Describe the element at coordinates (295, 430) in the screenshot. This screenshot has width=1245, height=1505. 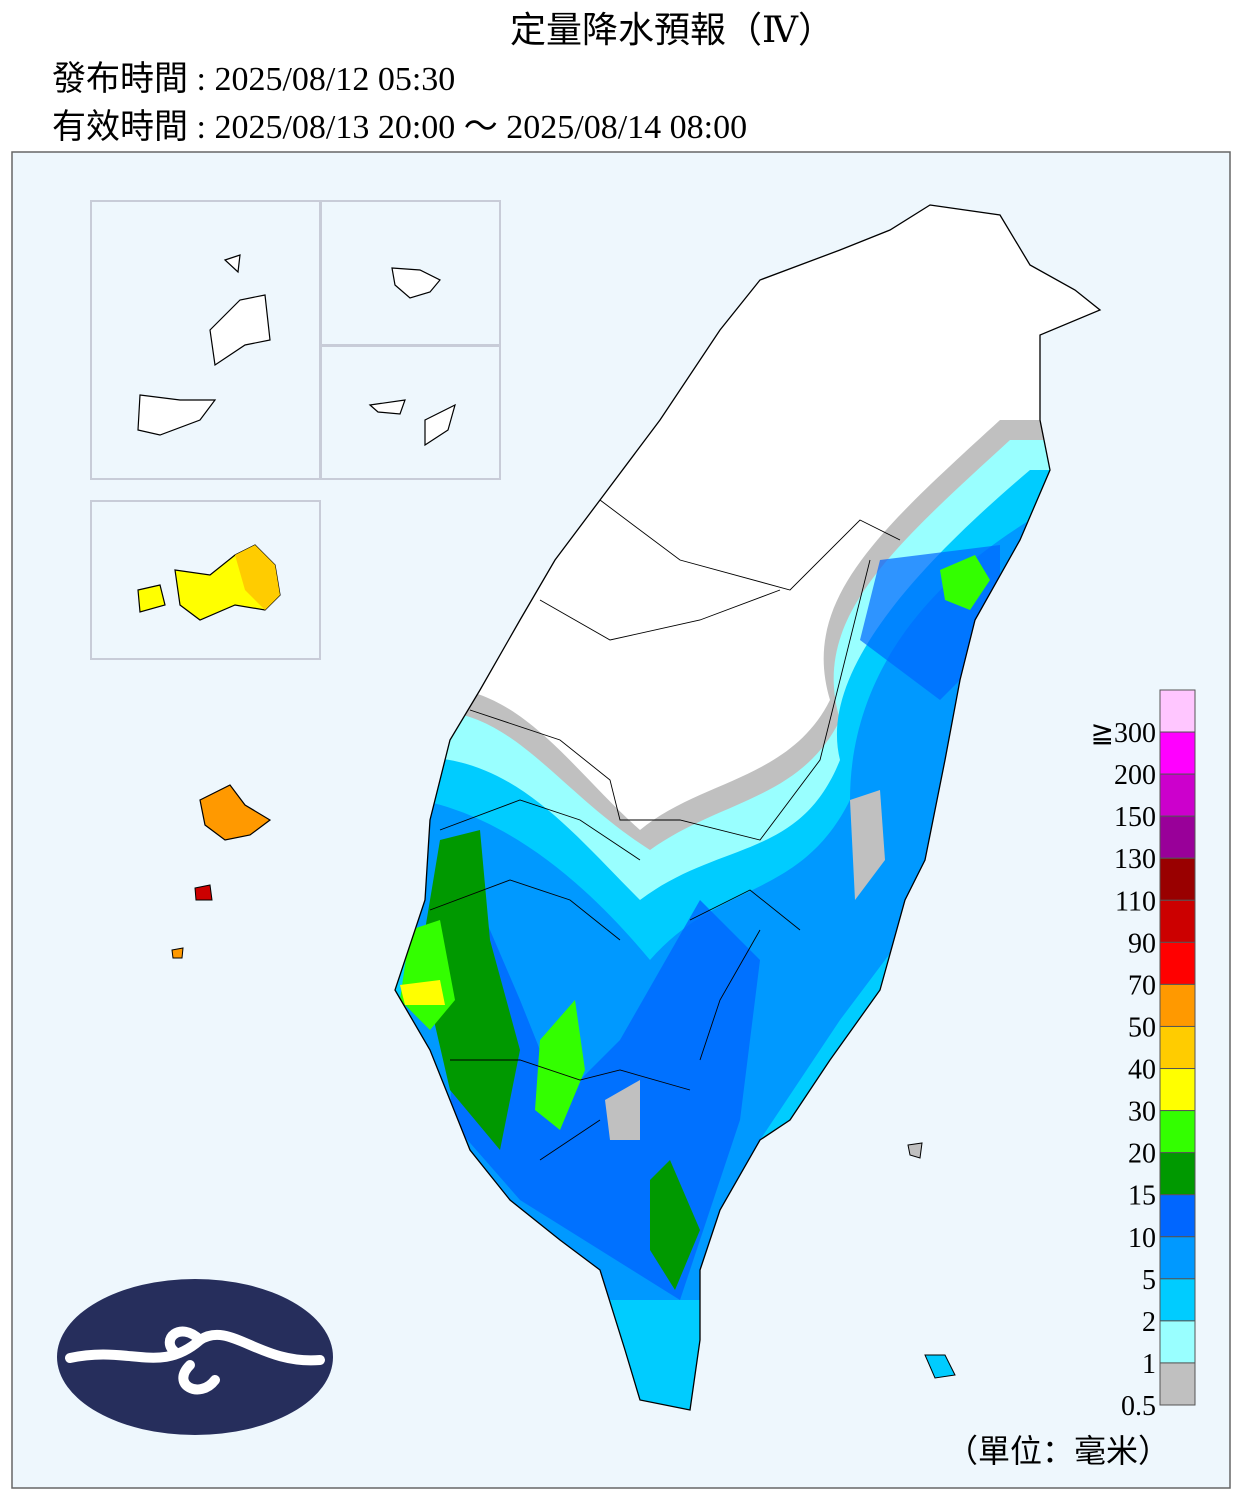
I see `insets` at that location.